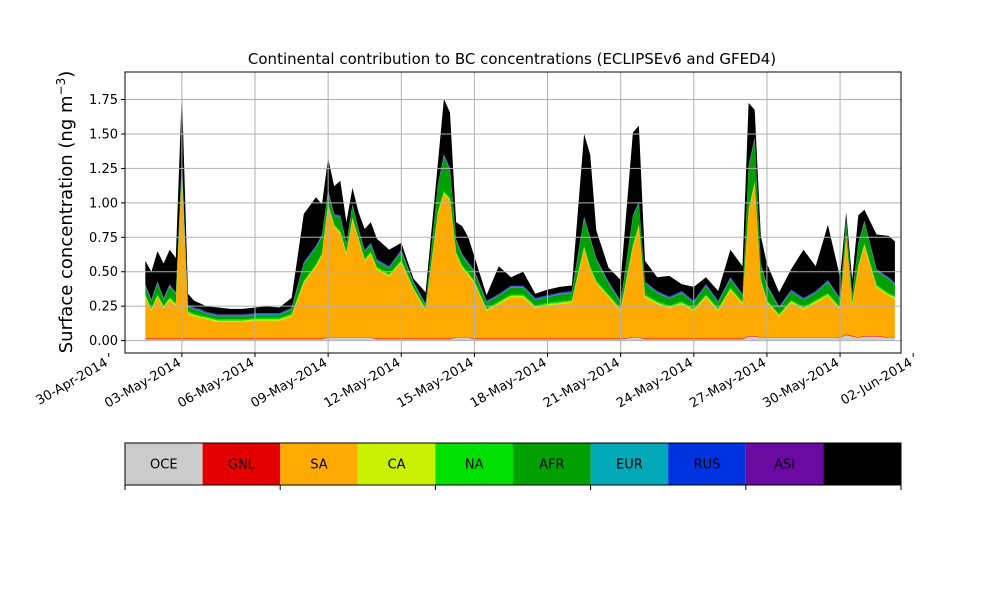 The width and height of the screenshot is (1000, 600). What do you see at coordinates (66, 224) in the screenshot?
I see `y-axis-label-text: Surface concentration (ng m` at bounding box center [66, 224].